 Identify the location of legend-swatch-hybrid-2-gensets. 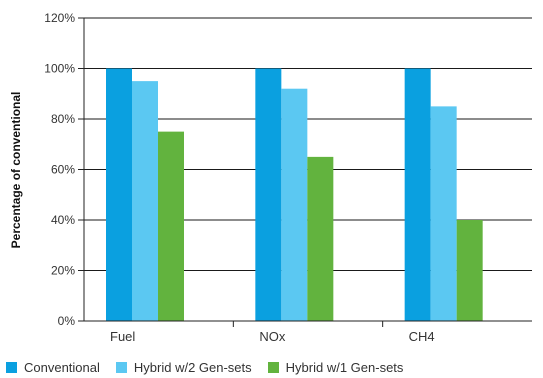
(121, 367).